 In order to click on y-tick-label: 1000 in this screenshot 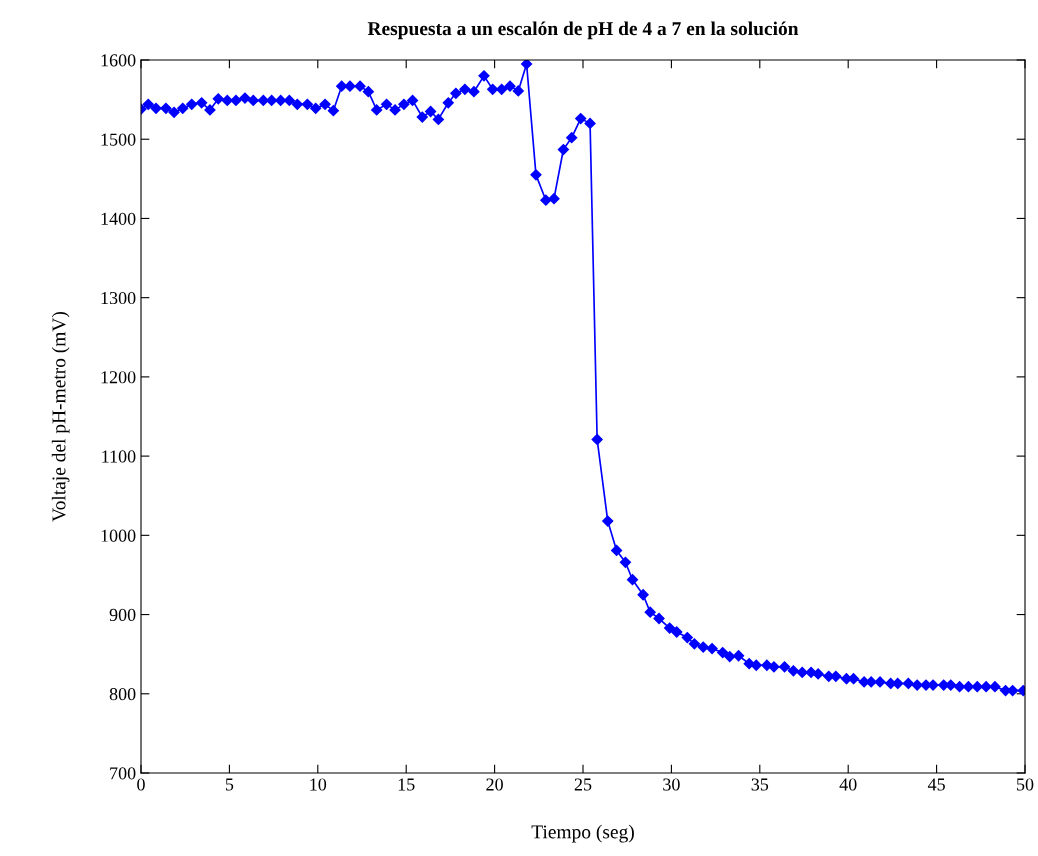, I will do `click(118, 535)`.